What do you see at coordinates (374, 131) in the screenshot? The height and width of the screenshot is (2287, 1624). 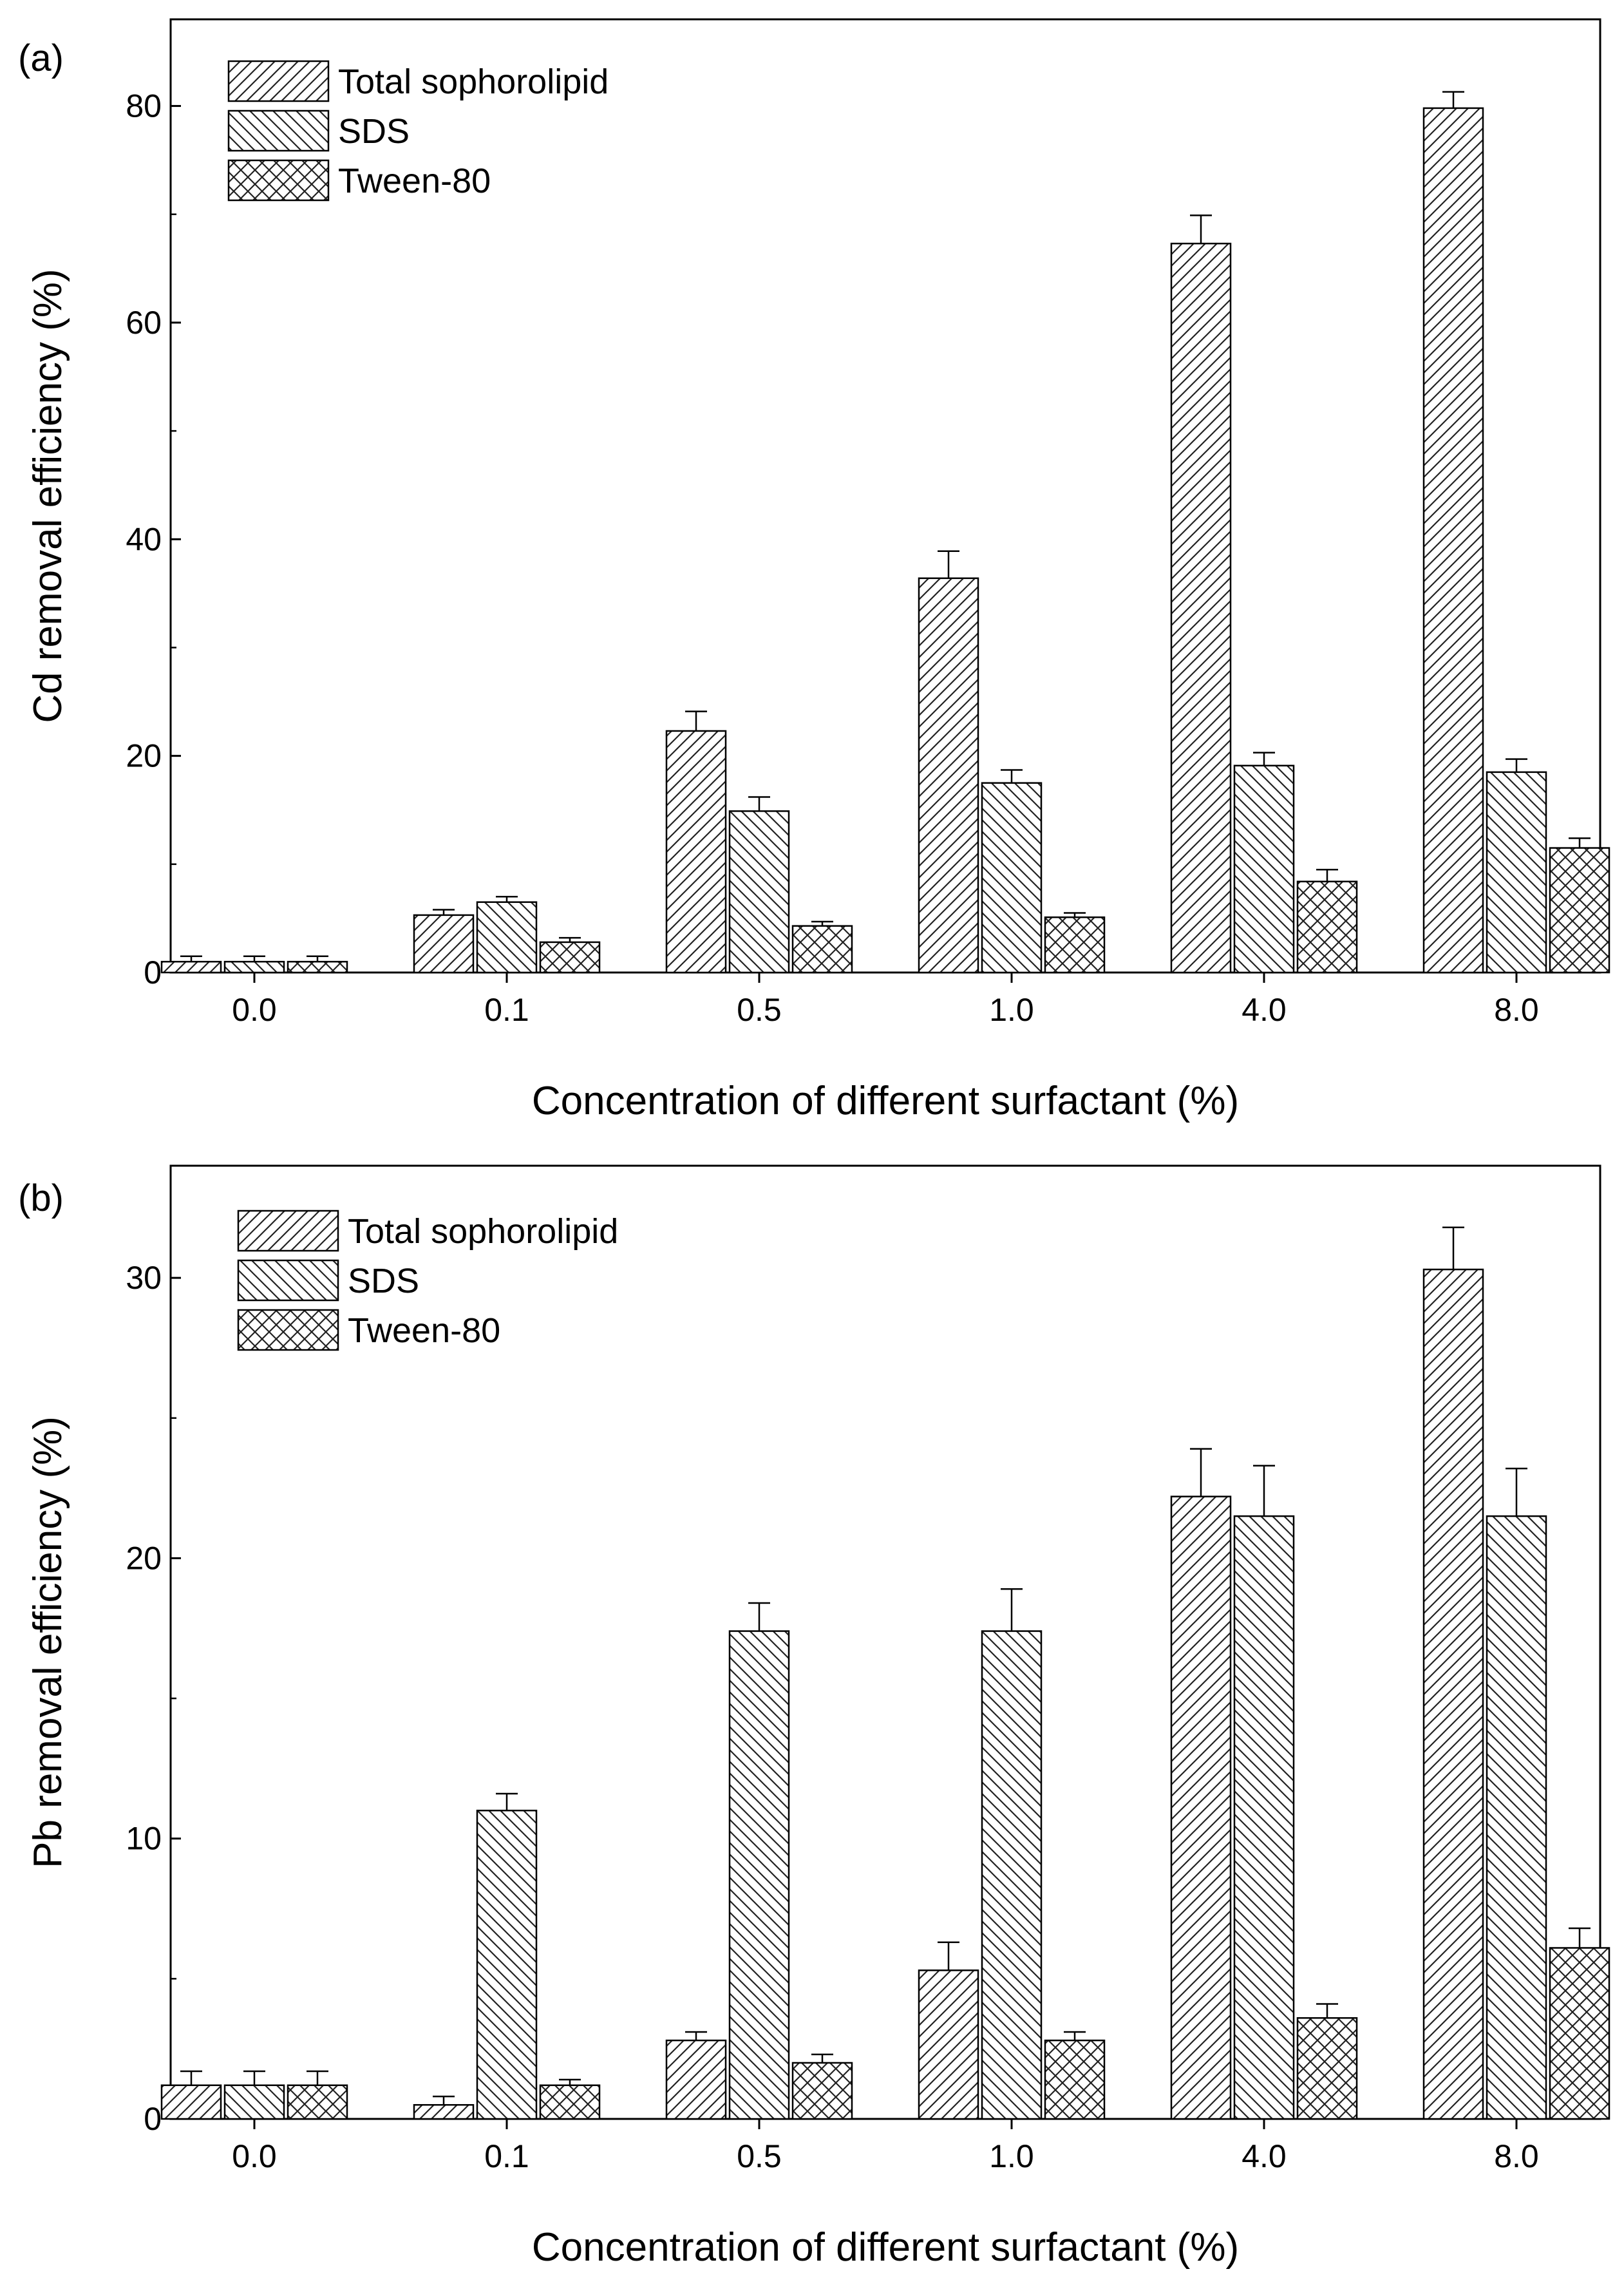 I see `panel-a-legend-label-sds: SDS` at bounding box center [374, 131].